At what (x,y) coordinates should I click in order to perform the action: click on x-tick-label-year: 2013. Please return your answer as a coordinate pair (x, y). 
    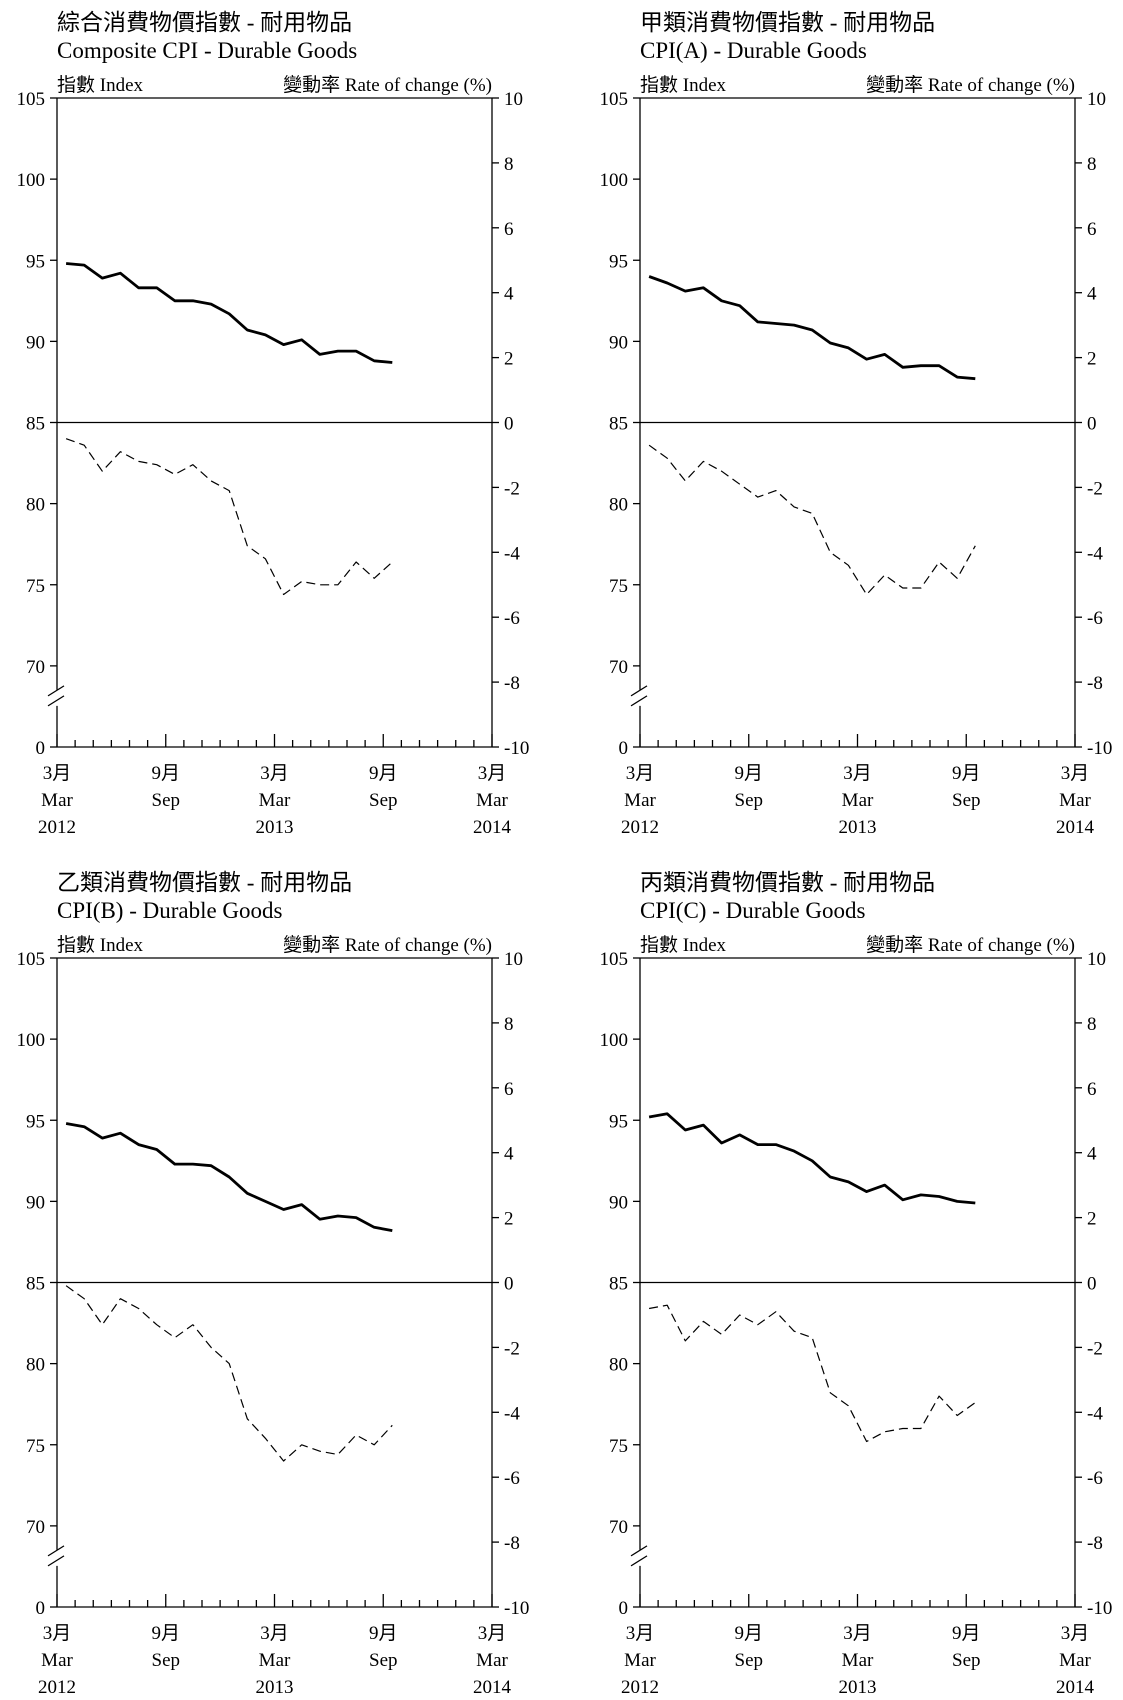
    Looking at the image, I should click on (275, 1687).